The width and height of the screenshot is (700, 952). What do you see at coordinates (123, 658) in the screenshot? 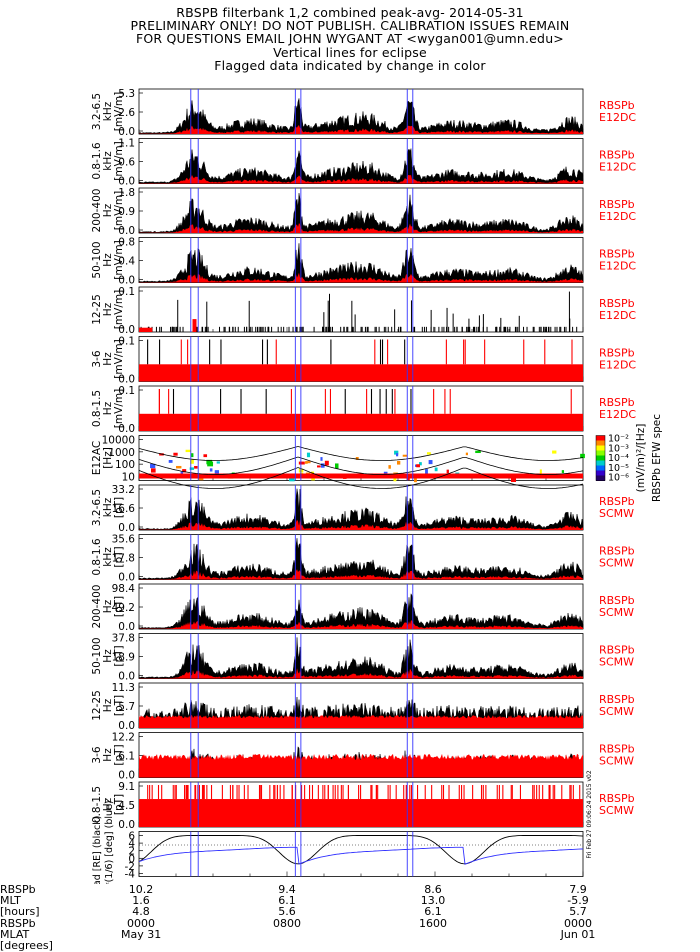
I see `y-tick-label: 18.9` at bounding box center [123, 658].